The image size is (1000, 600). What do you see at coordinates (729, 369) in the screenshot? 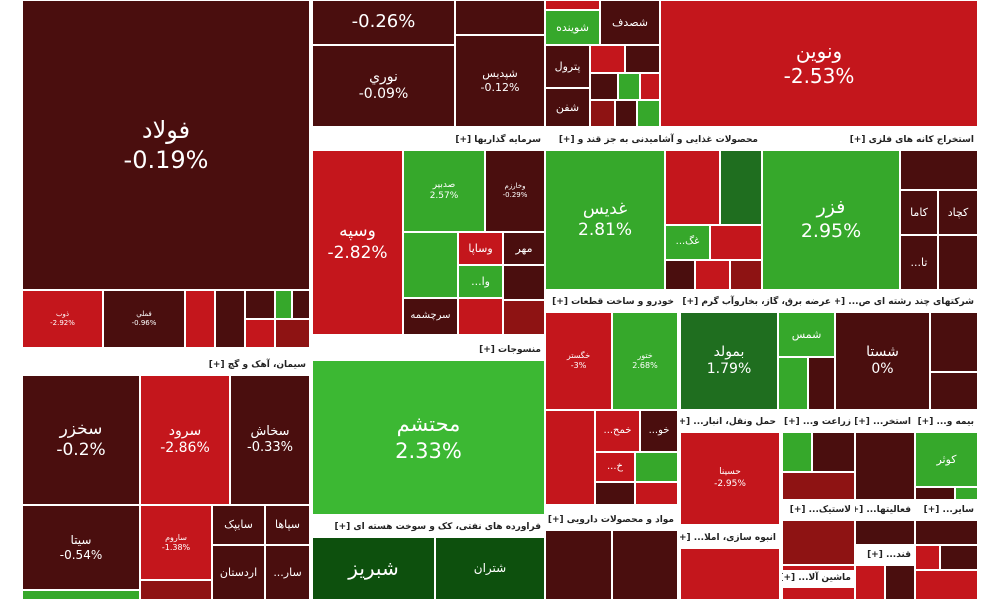
I see `stock-change: 1.79%` at bounding box center [729, 369].